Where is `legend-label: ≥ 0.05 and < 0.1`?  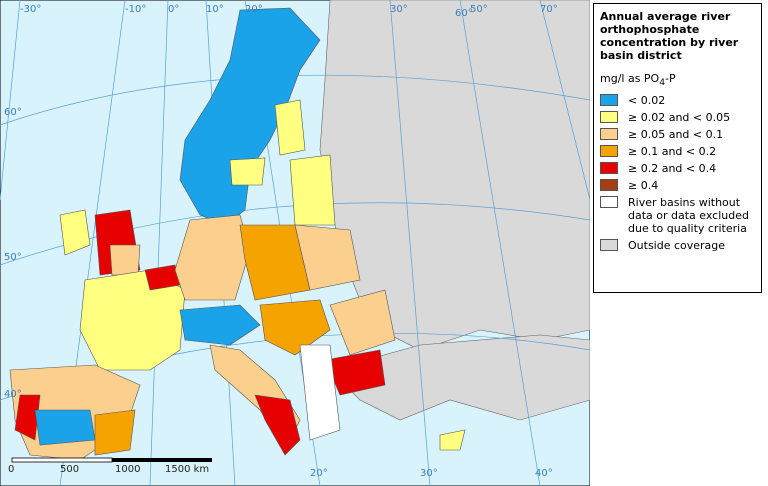
legend-label: ≥ 0.05 and < 0.1 is located at coordinates (676, 135).